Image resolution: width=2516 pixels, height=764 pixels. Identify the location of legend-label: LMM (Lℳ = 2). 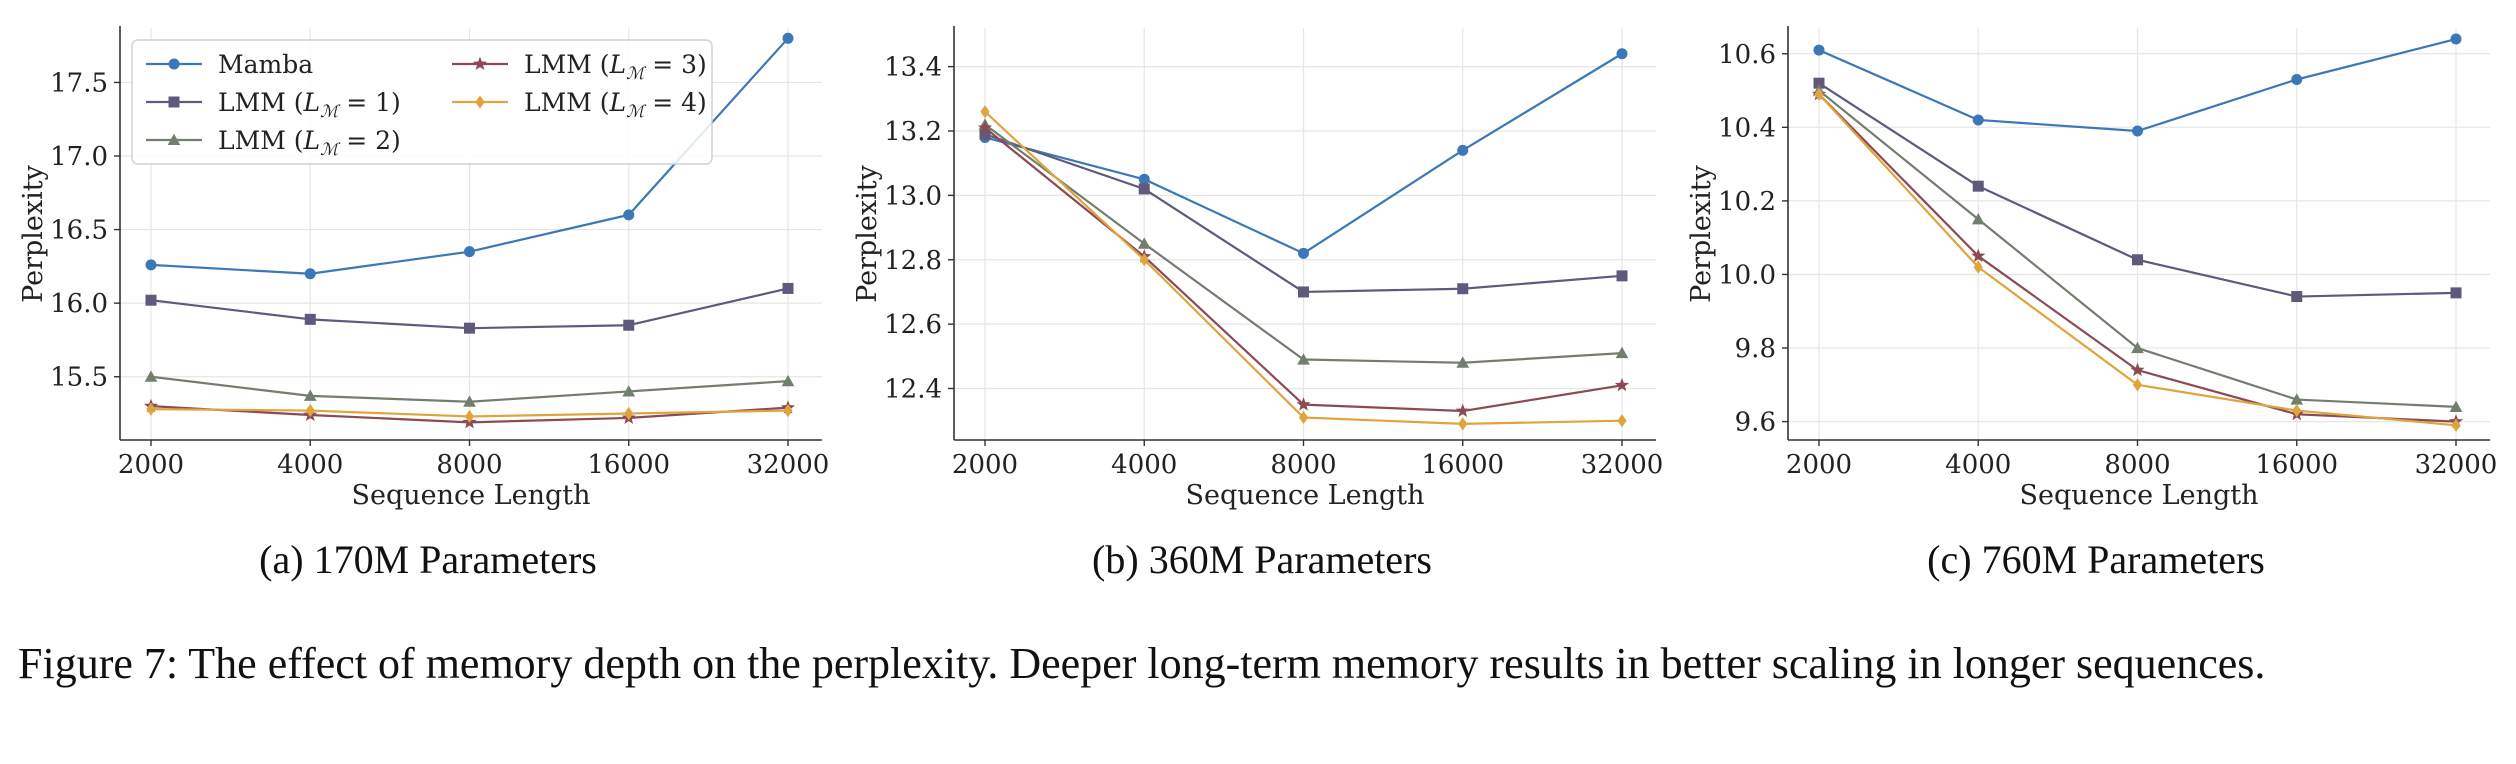
(309, 143).